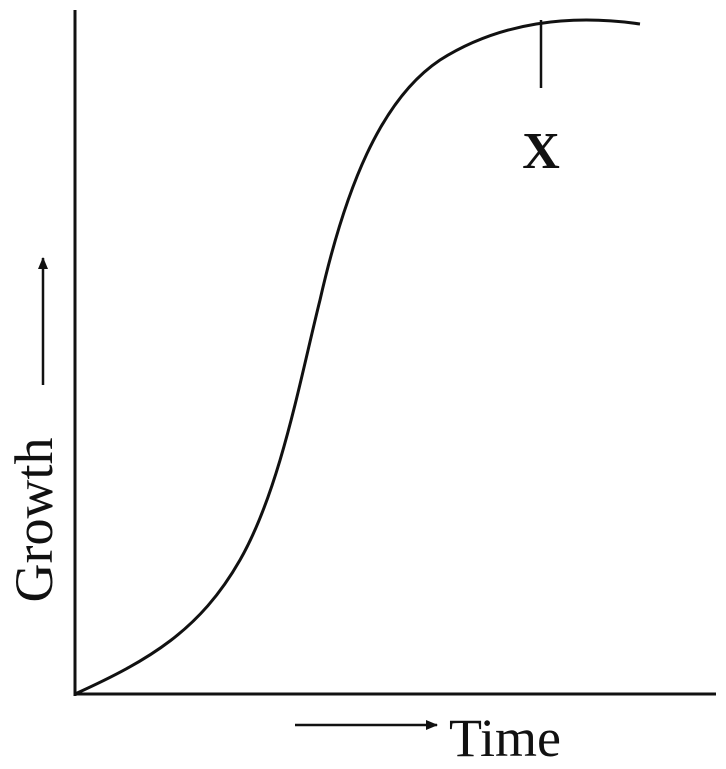 This screenshot has width=726, height=769. Describe the element at coordinates (505, 738) in the screenshot. I see `x-axis-label: Time` at that location.